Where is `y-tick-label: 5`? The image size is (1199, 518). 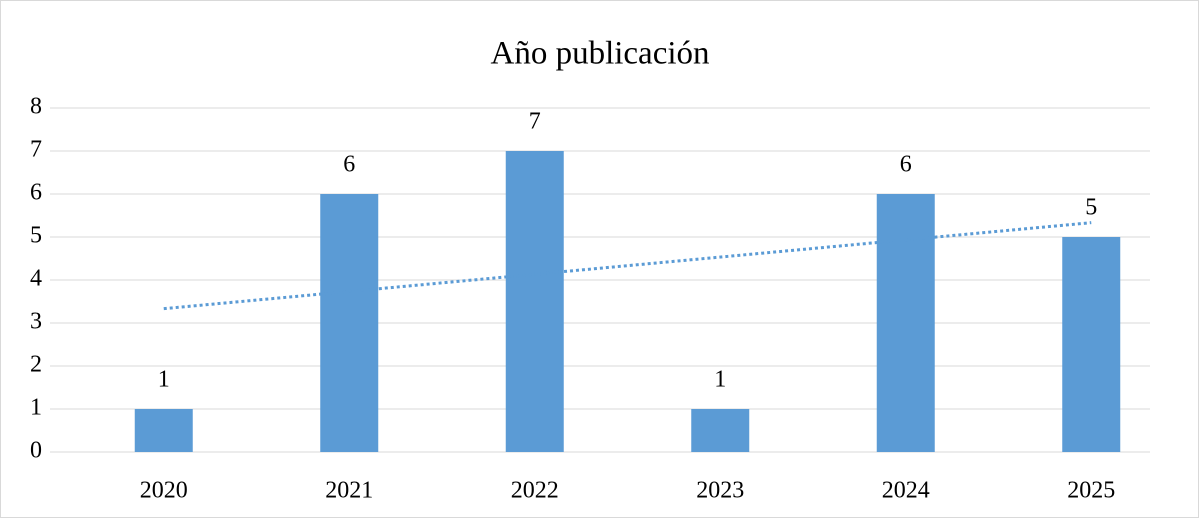
y-tick-label: 5 is located at coordinates (36, 236).